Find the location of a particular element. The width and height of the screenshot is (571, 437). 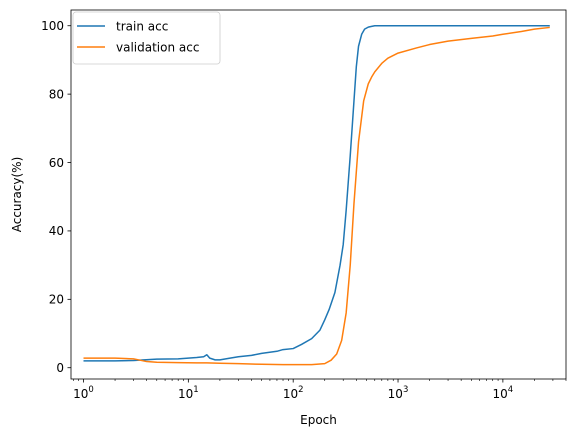

x-tick-label: 10⁰ is located at coordinates (83, 393).